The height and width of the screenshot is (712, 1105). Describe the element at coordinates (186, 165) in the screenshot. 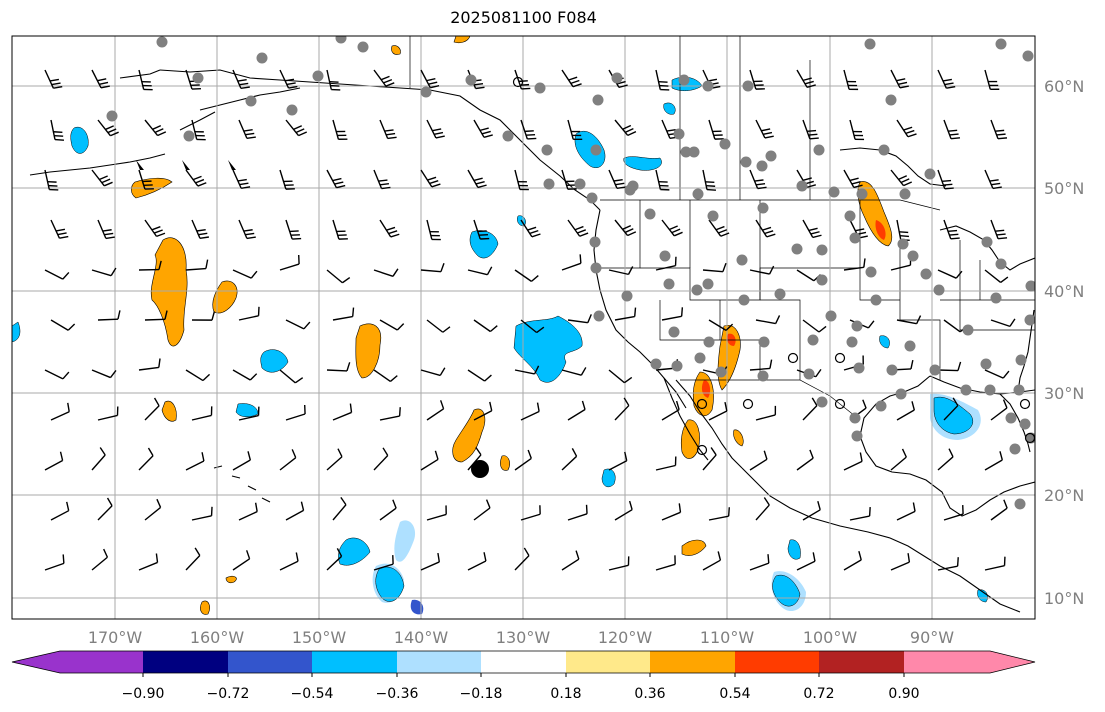

I see `wind-barb-flag` at that location.